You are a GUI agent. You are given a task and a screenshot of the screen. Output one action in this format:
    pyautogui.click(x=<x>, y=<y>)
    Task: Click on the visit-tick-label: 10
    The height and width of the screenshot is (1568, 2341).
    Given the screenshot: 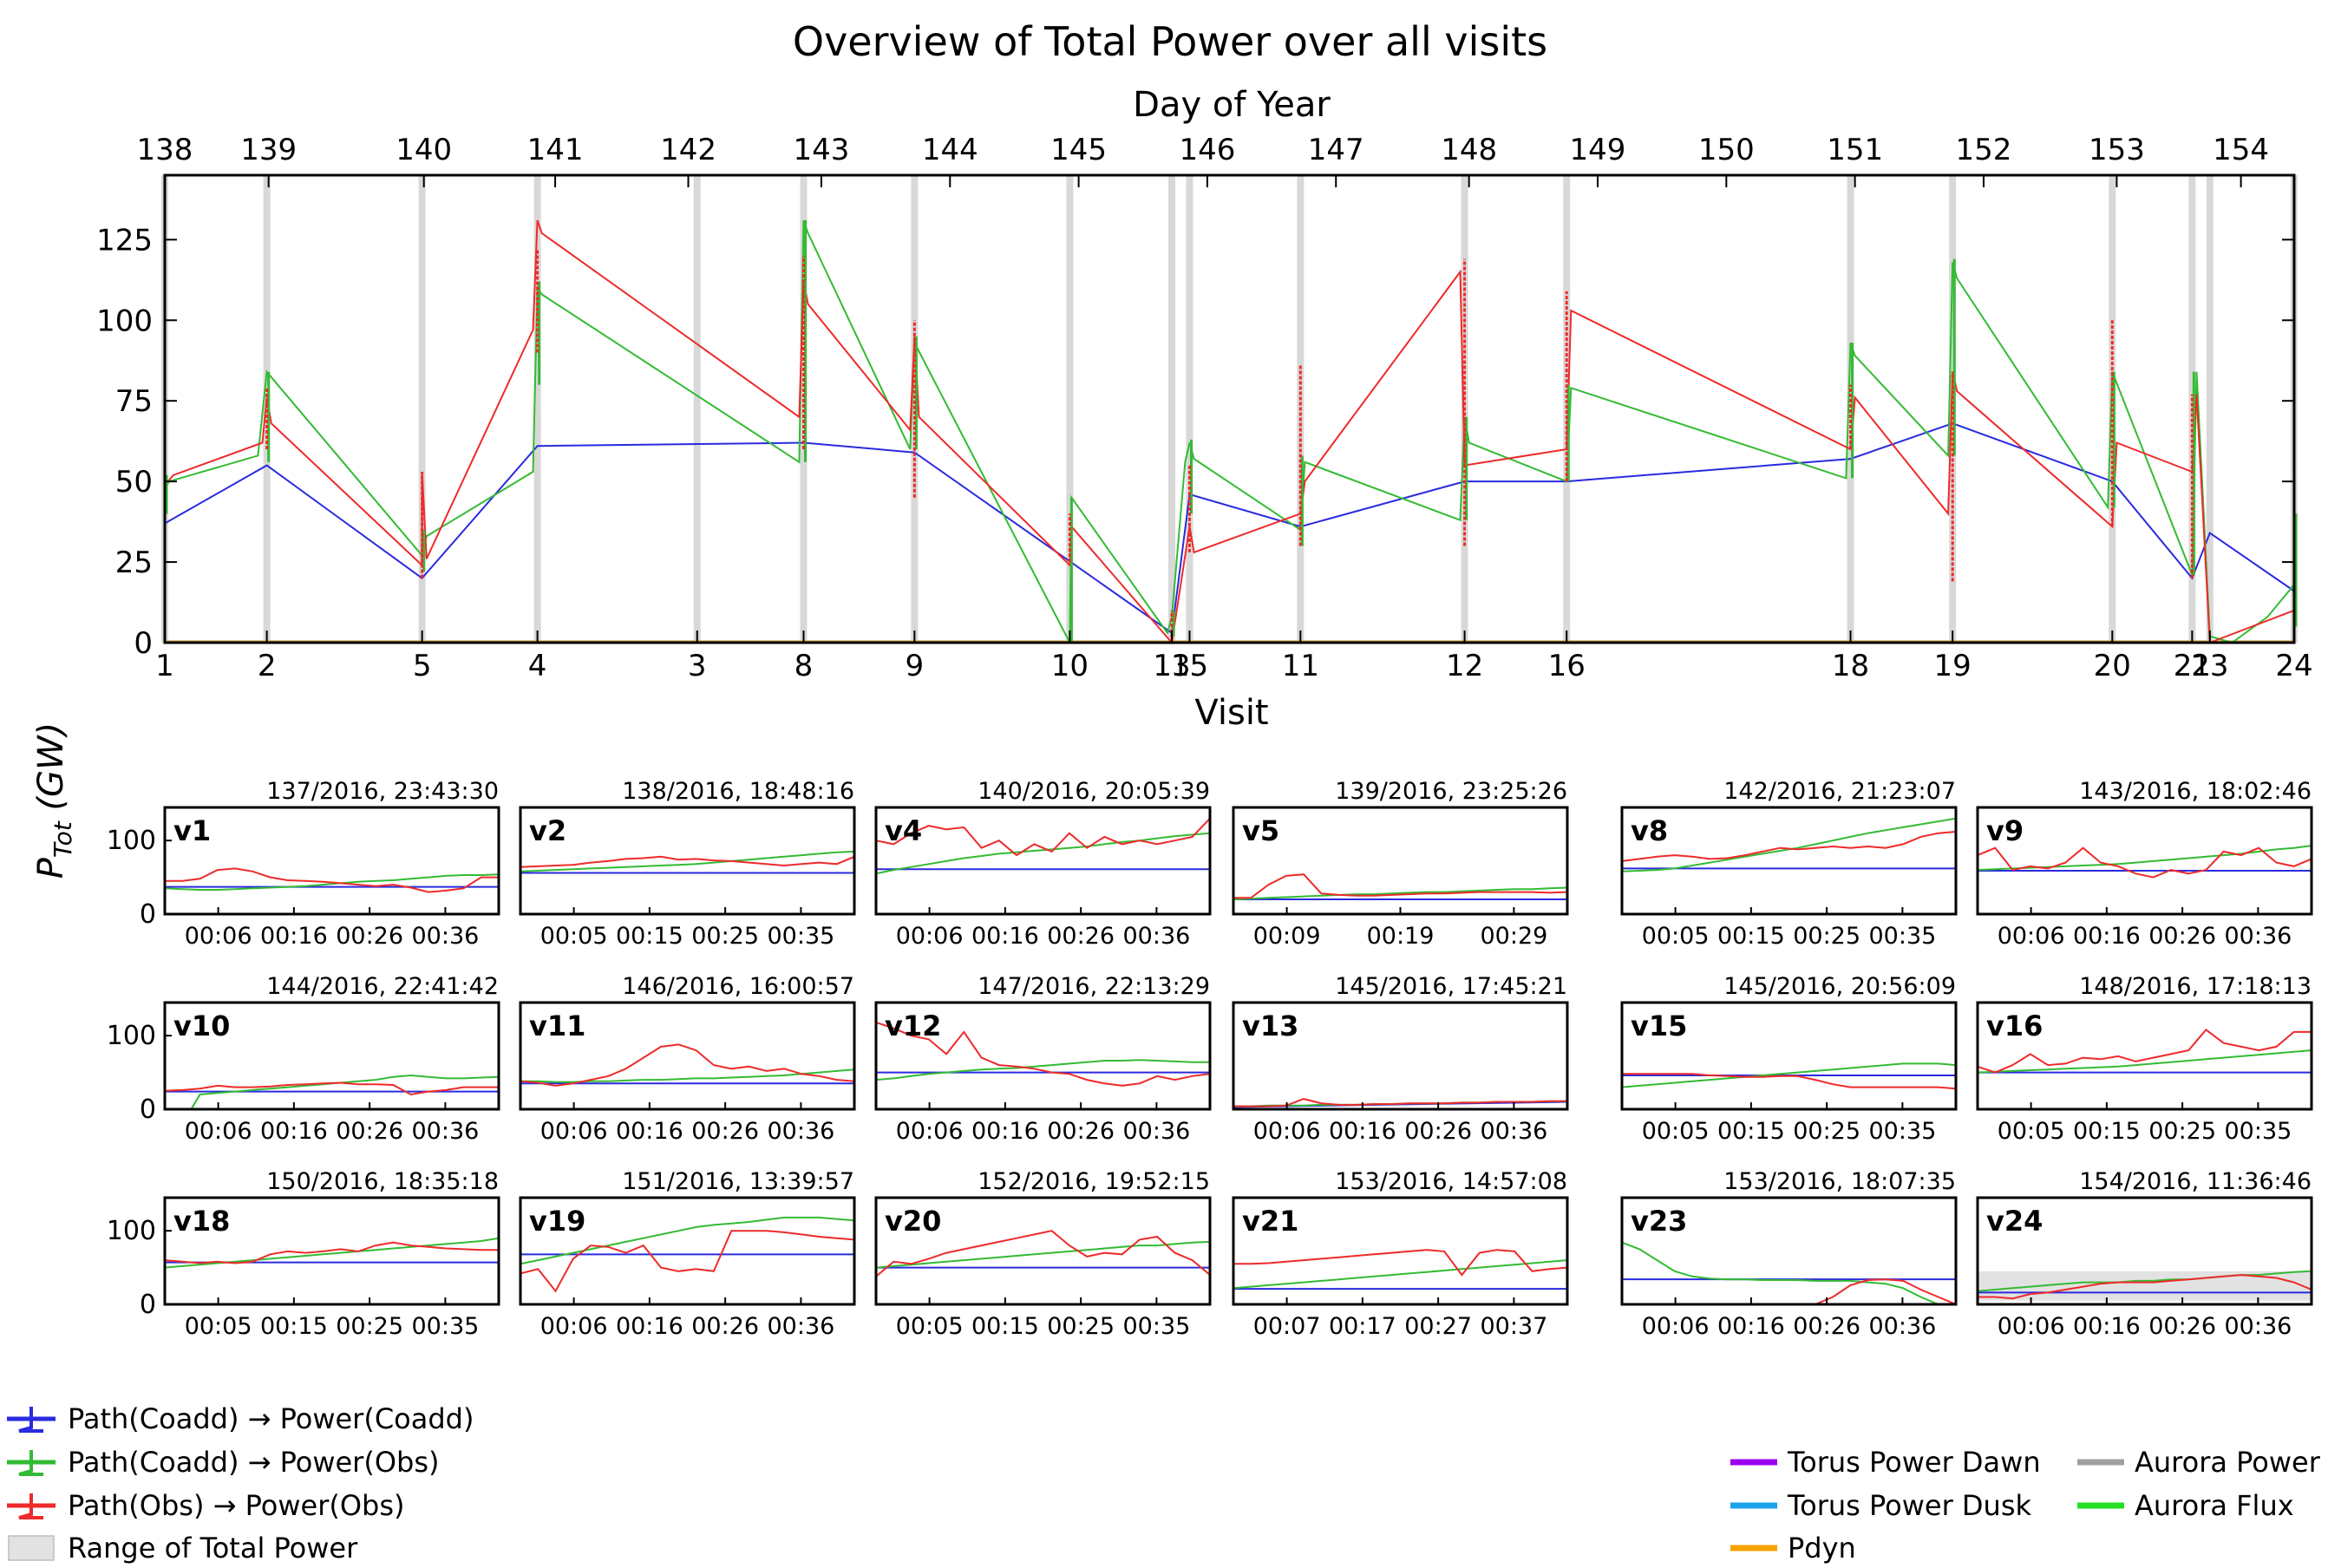 What is the action you would take?
    pyautogui.click(x=1070, y=666)
    